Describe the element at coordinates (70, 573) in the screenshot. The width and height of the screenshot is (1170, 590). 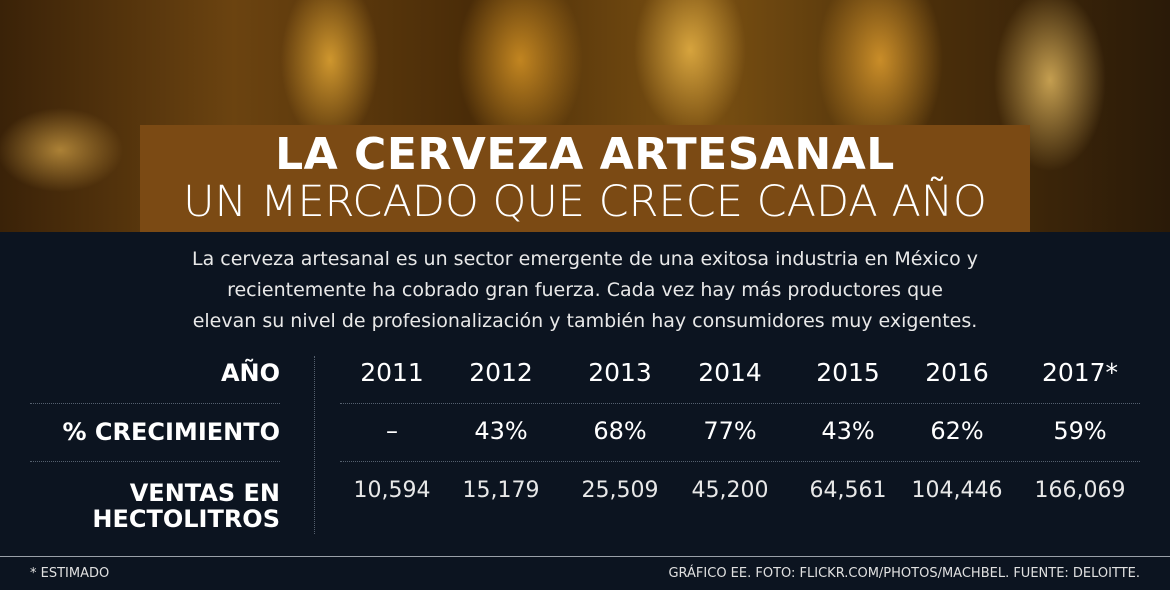
I see `footnote: * ESTIMADO` at that location.